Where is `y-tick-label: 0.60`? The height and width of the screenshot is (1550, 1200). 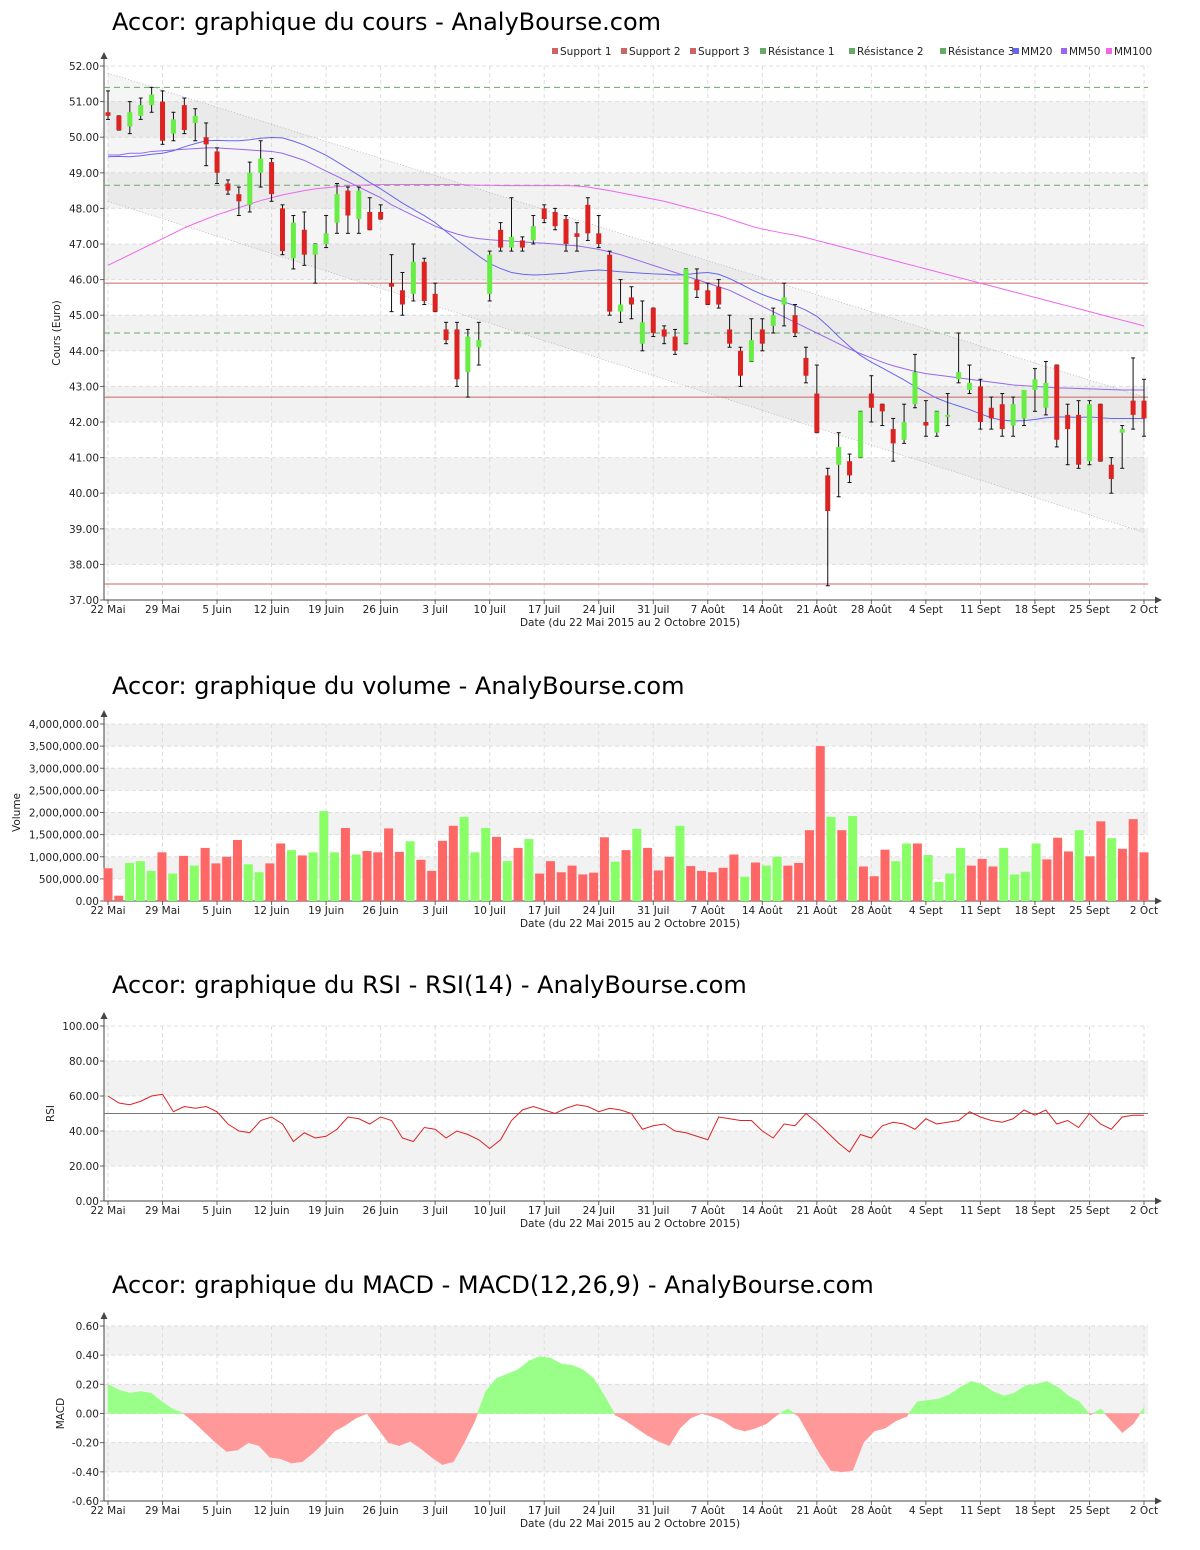 y-tick-label: 0.60 is located at coordinates (87, 1327).